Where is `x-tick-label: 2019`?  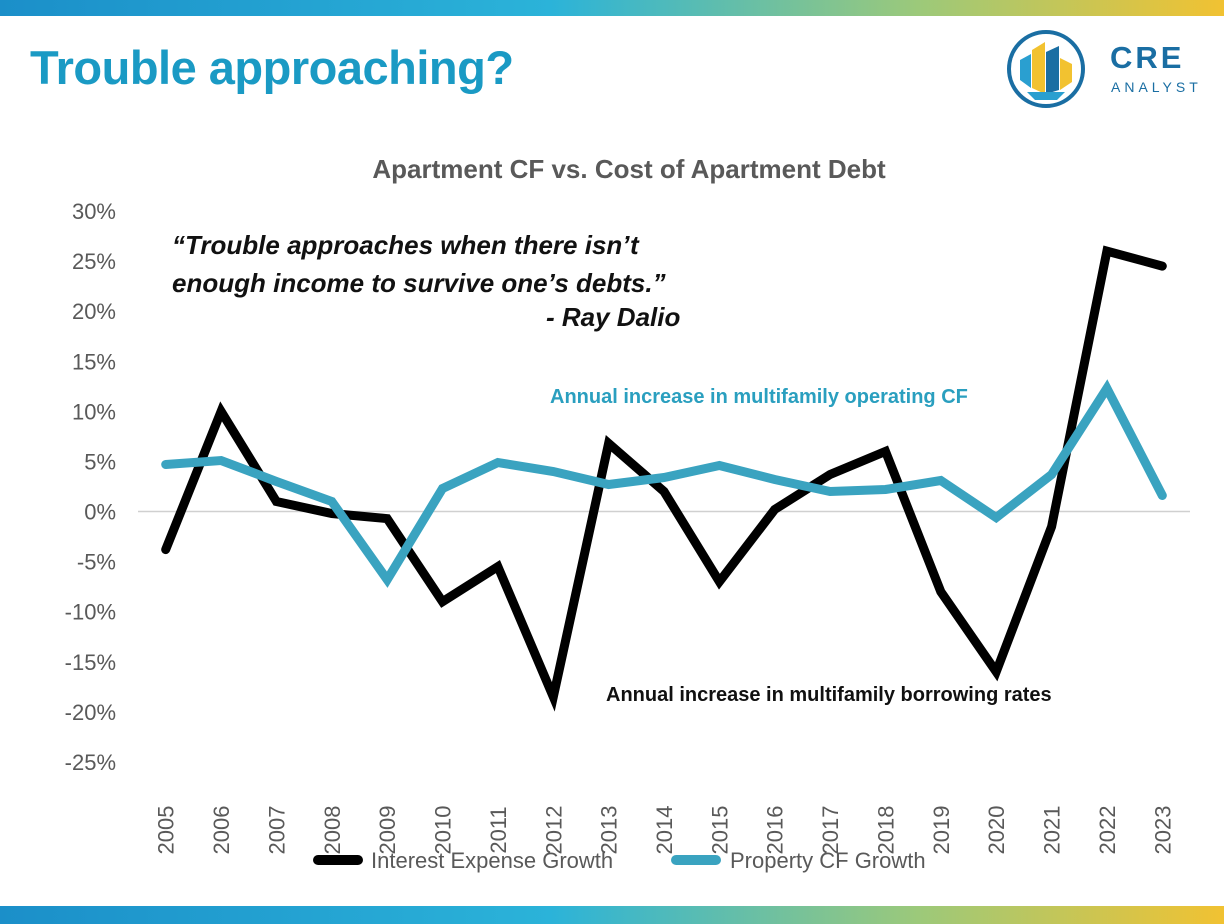
x-tick-label: 2019 is located at coordinates (941, 830).